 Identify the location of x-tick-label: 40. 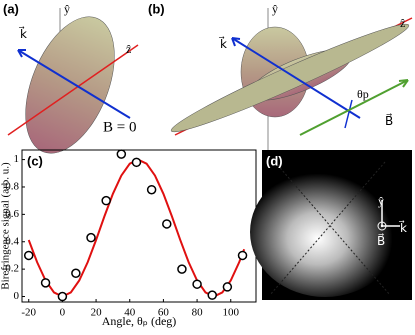
(130, 313).